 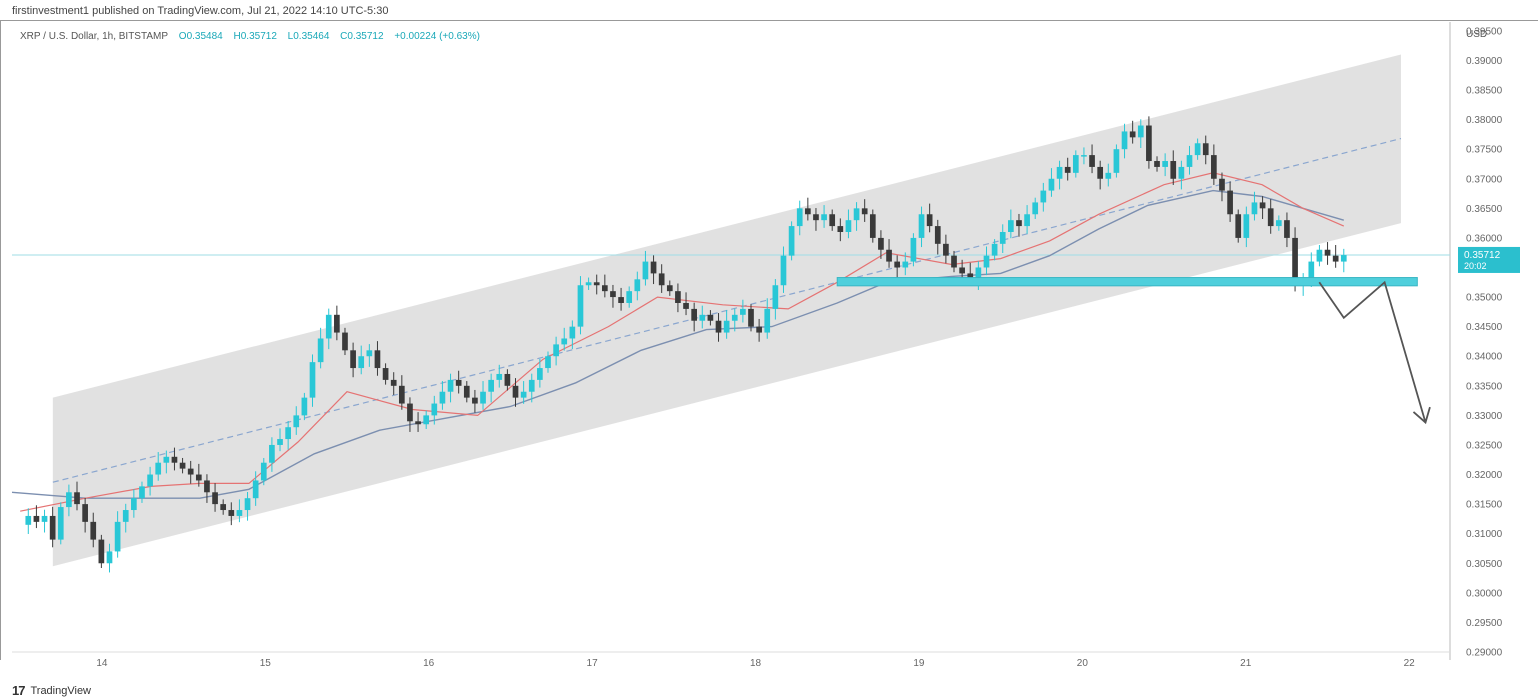 What do you see at coordinates (102, 663) in the screenshot?
I see `x-tick-label: 14` at bounding box center [102, 663].